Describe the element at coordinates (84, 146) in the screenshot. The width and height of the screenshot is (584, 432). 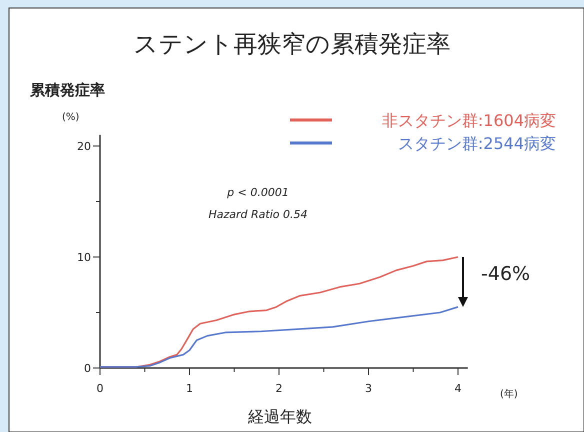
I see `ytick: 20` at that location.